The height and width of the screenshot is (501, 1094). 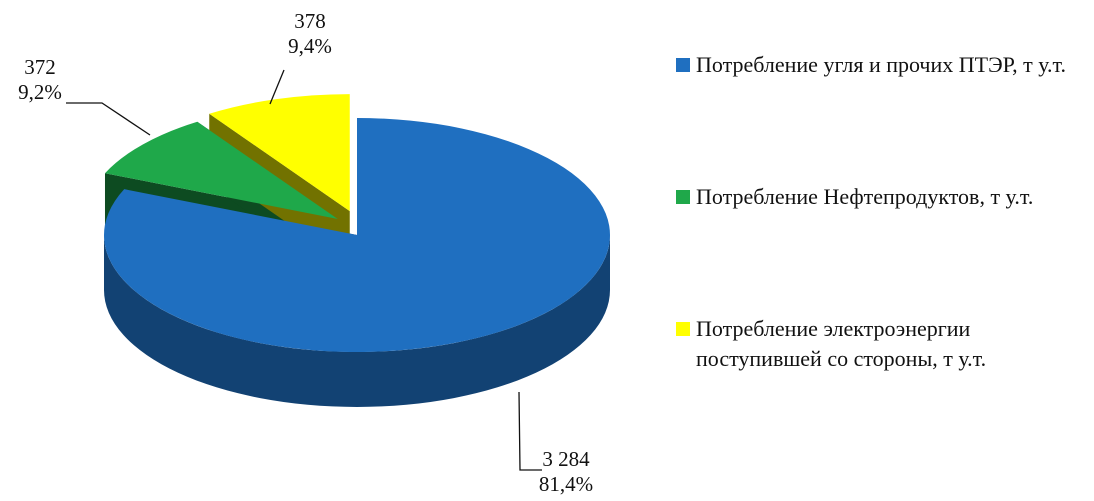 What do you see at coordinates (40, 67) in the screenshot?
I see `data-label: 372` at bounding box center [40, 67].